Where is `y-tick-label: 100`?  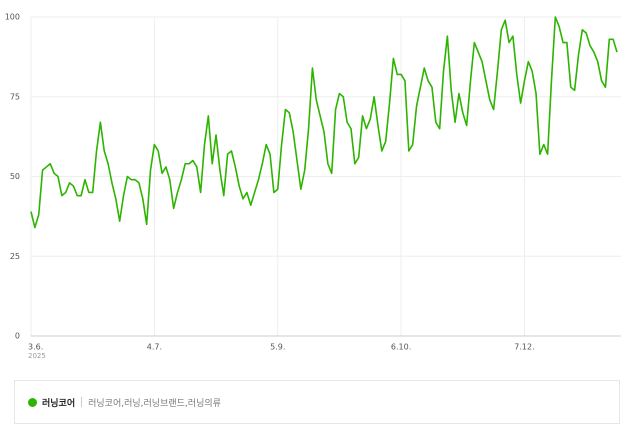 y-tick-label: 100 is located at coordinates (12, 17).